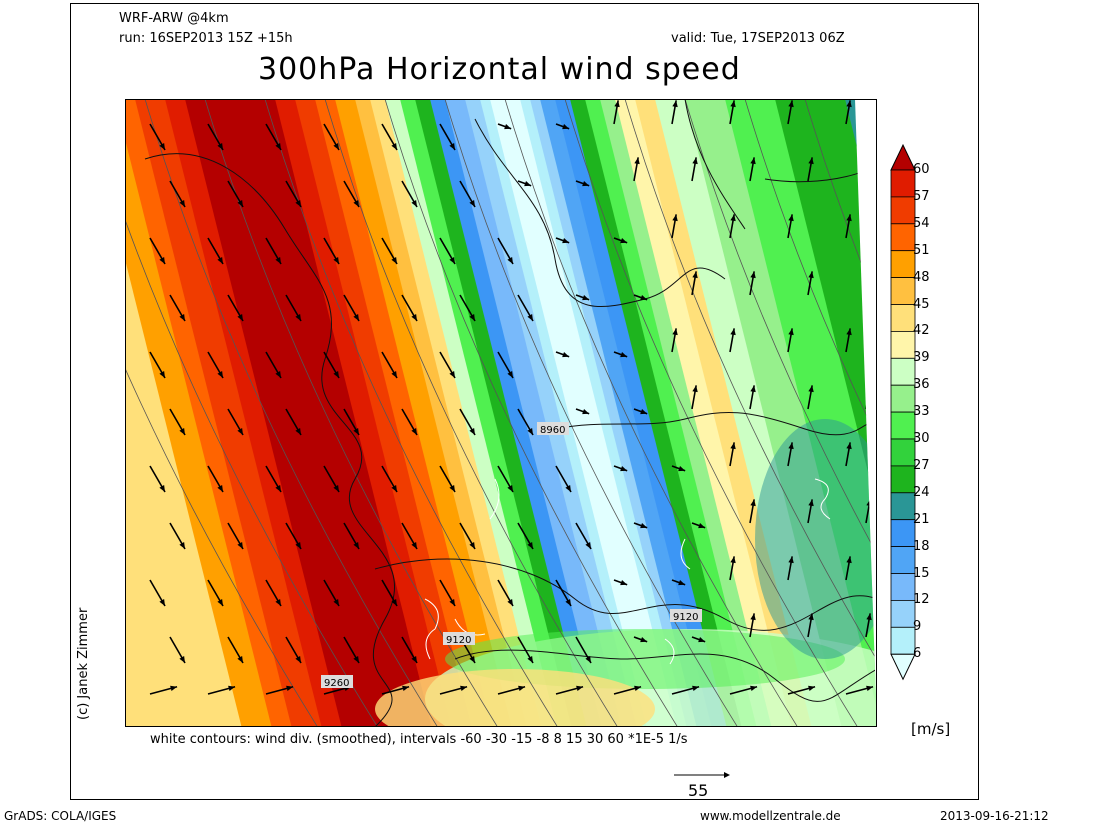 The image size is (1100, 825). I want to click on colorbar-tick-label: 45, so click(921, 304).